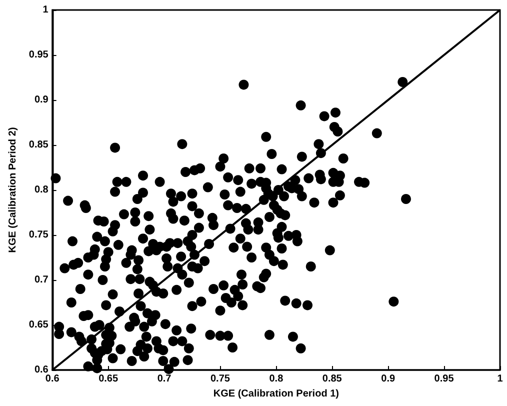 This screenshot has width=507, height=406. What do you see at coordinates (108, 379) in the screenshot?
I see `x-tick-label: 0.65` at bounding box center [108, 379].